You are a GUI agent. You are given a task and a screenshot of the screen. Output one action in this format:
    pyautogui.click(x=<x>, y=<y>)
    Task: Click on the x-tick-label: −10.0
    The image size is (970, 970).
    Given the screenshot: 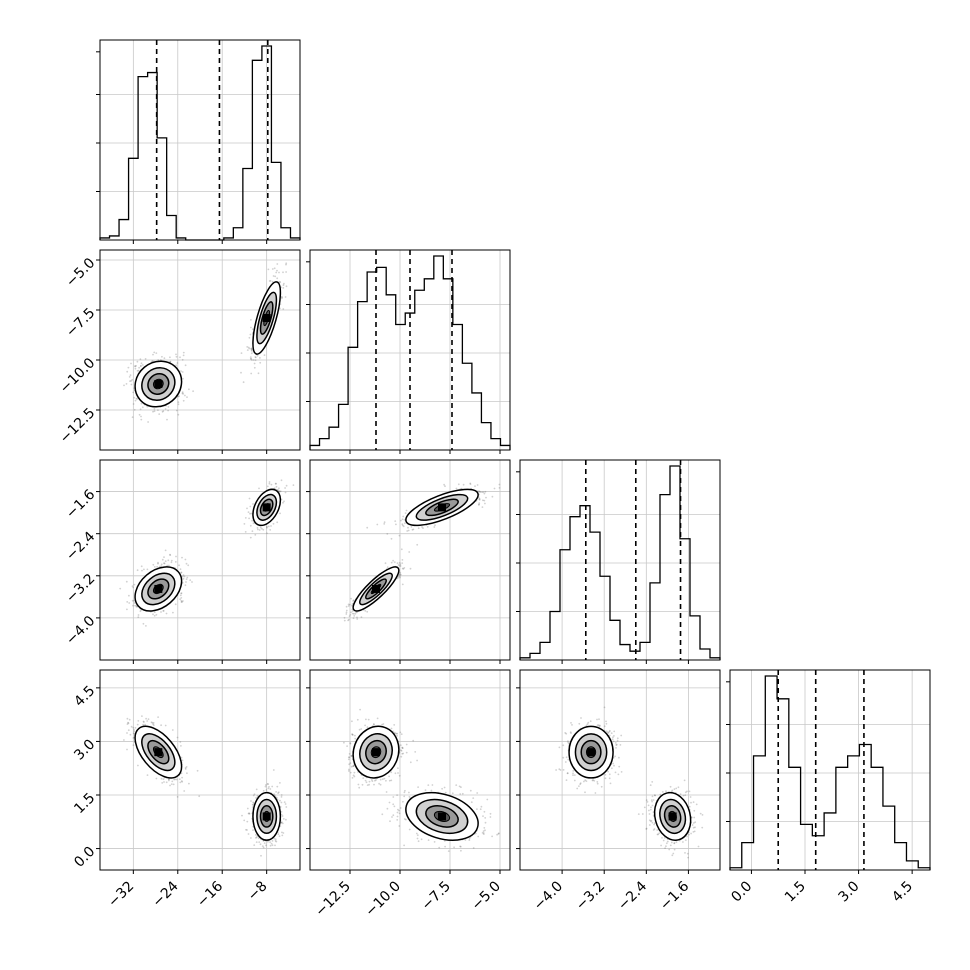 What is the action you would take?
    pyautogui.click(x=383, y=899)
    